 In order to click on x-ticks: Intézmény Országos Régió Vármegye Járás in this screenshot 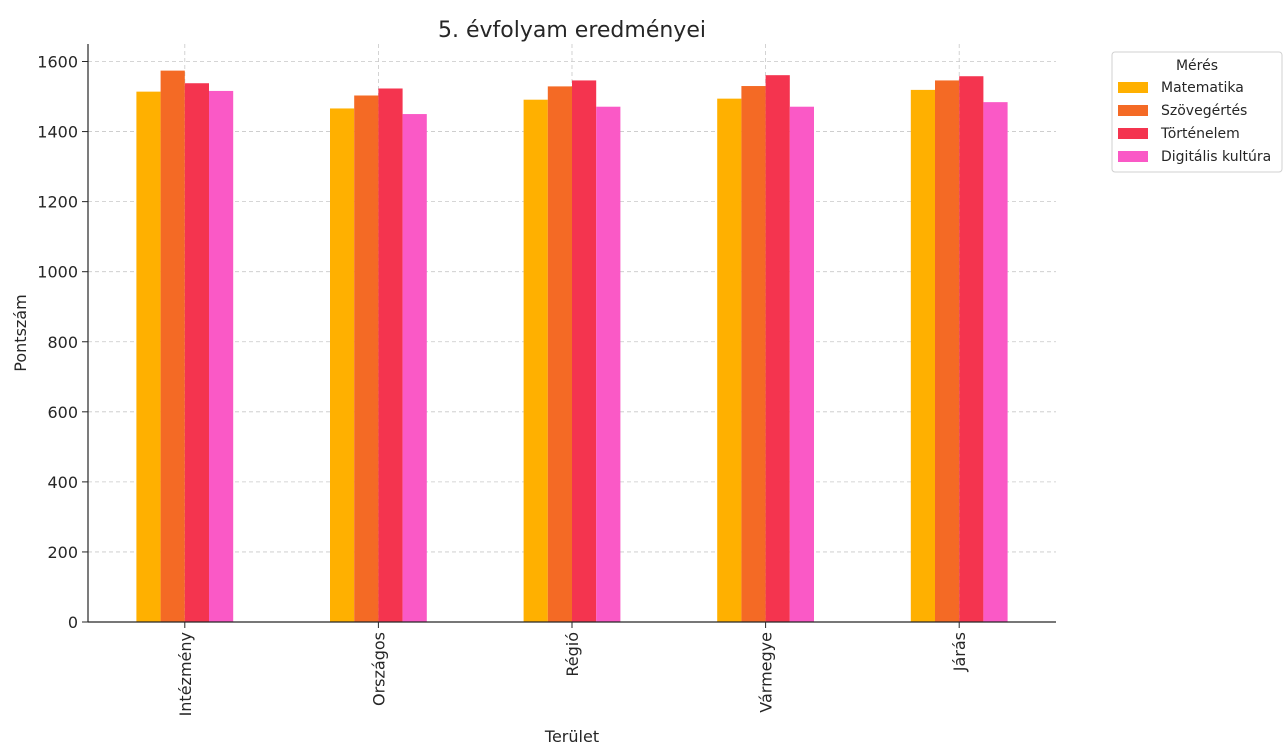, I will do `click(572, 669)`.